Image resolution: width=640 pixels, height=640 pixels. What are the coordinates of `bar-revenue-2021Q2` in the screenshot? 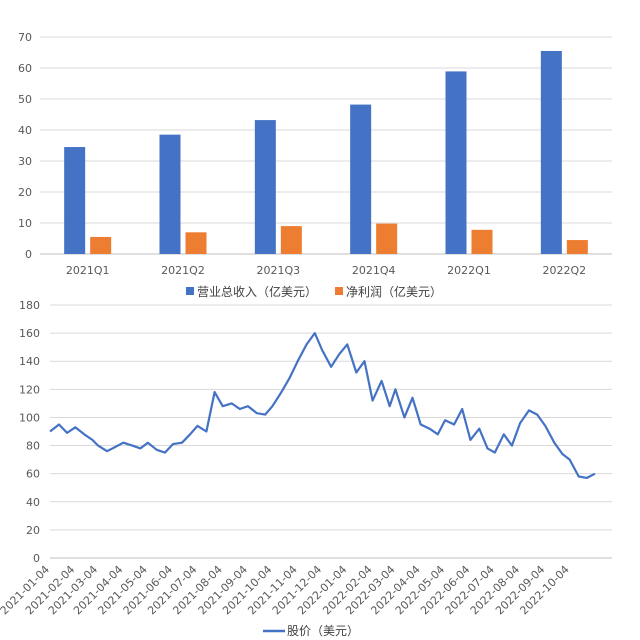 It's located at (170, 194).